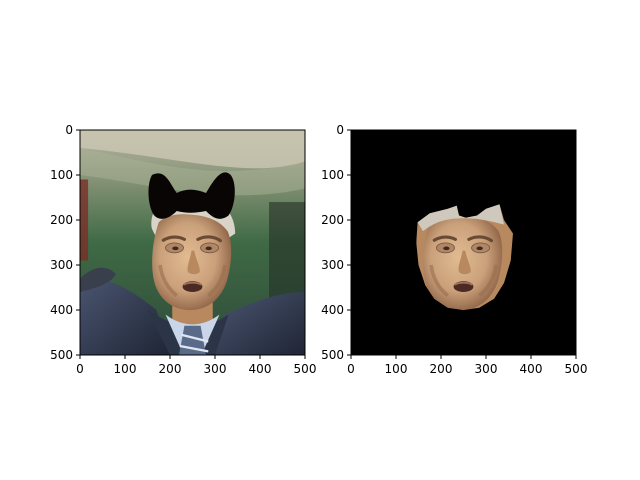 The height and width of the screenshot is (480, 640). What do you see at coordinates (351, 369) in the screenshot?
I see `right-xtick-label: 0` at bounding box center [351, 369].